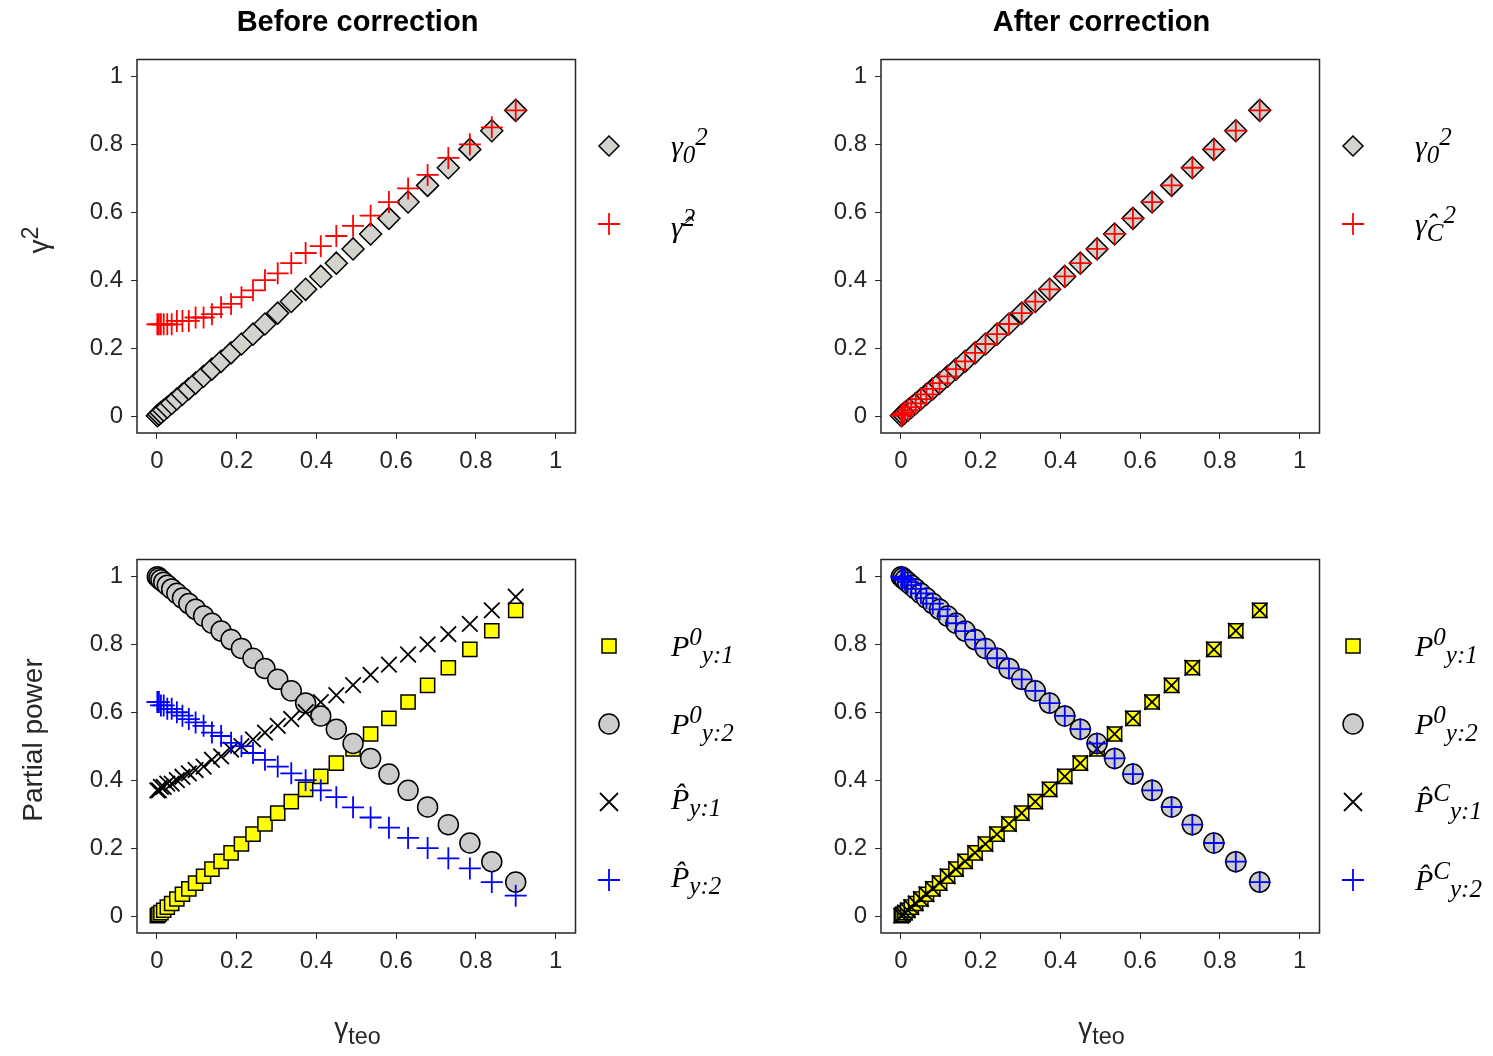 The image size is (1493, 1056). What do you see at coordinates (33, 740) in the screenshot?
I see `y-axis-title: Partial power` at bounding box center [33, 740].